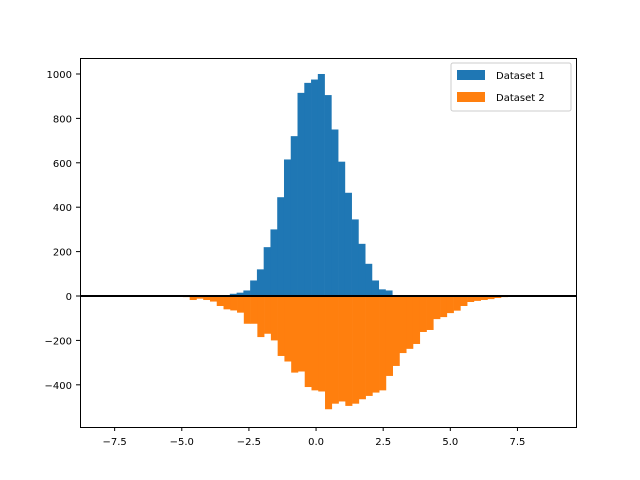 This screenshot has width=640, height=480. Describe the element at coordinates (59, 75) in the screenshot. I see `y-tick-label: 1000` at that location.